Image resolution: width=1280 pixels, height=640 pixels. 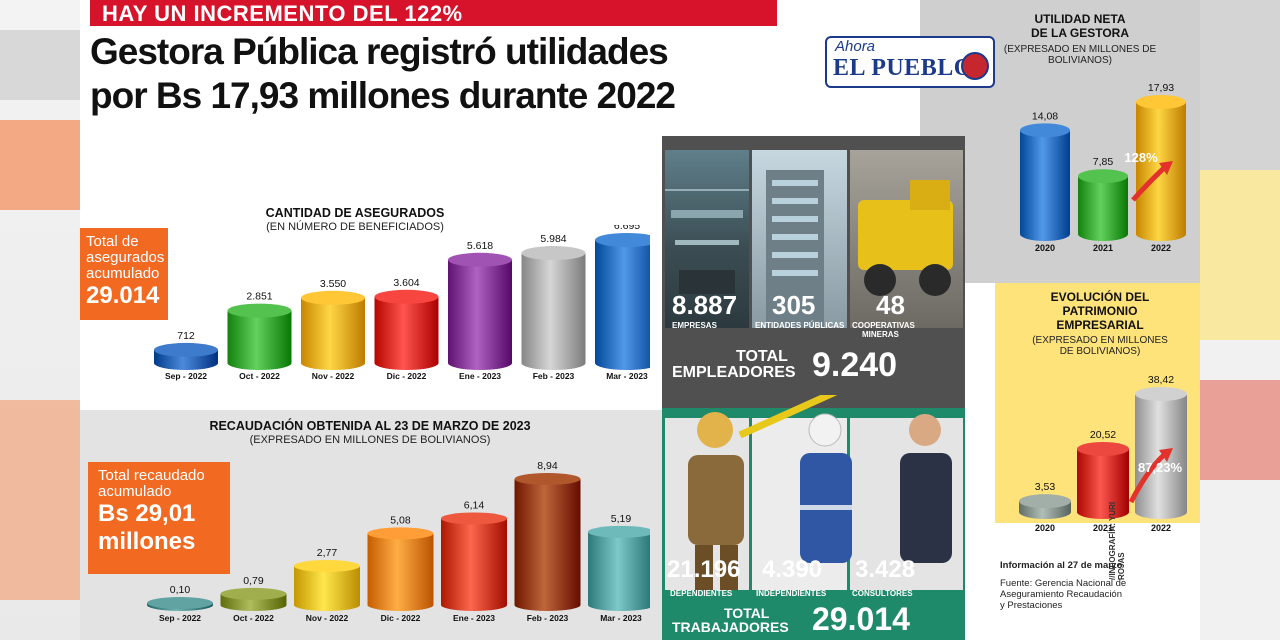 What do you see at coordinates (1161, 380) in the screenshot?
I see `patrimonio-value-label-2: 38,42` at bounding box center [1161, 380].